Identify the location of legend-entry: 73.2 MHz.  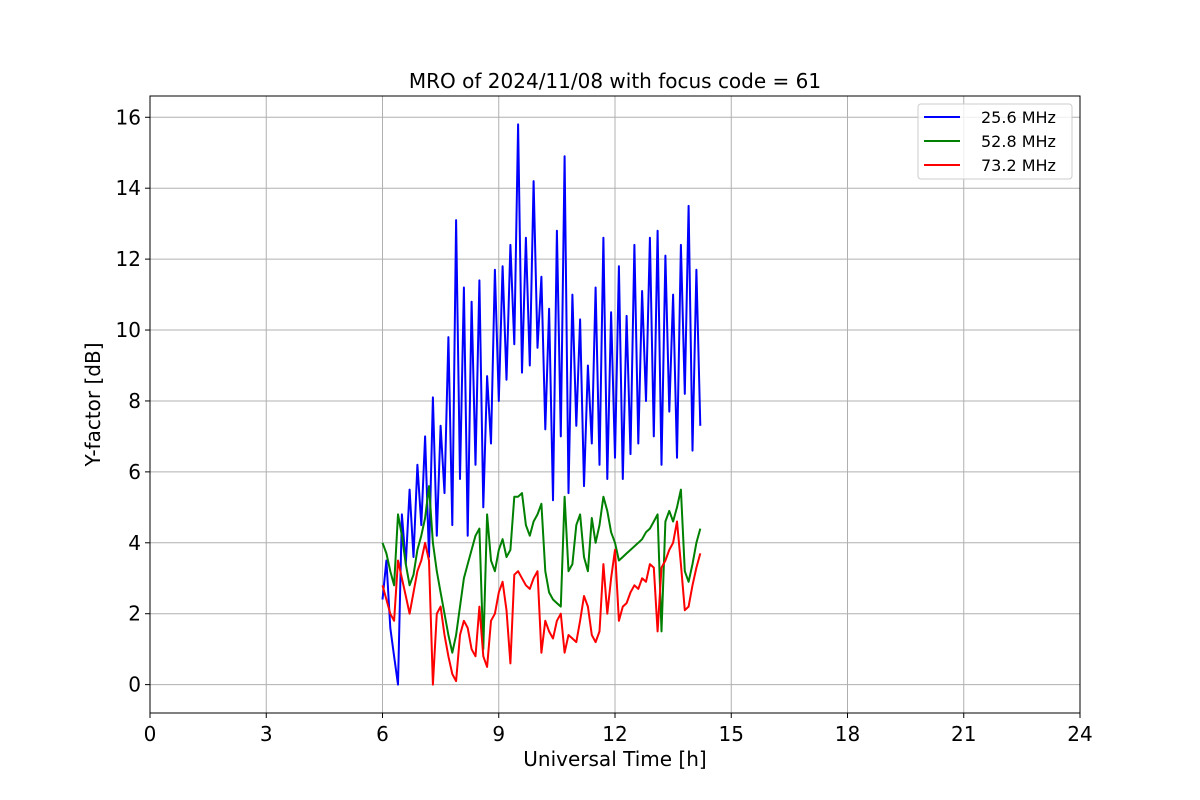
(990, 165).